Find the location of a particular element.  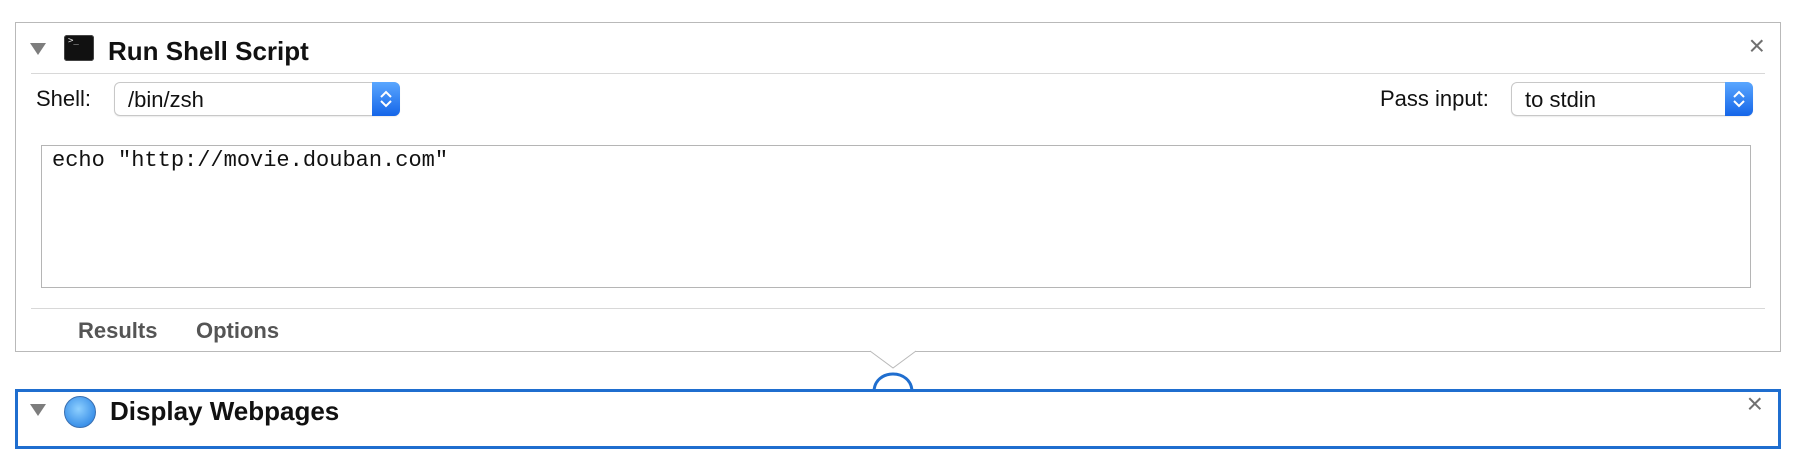

footer-divider is located at coordinates (898, 308).